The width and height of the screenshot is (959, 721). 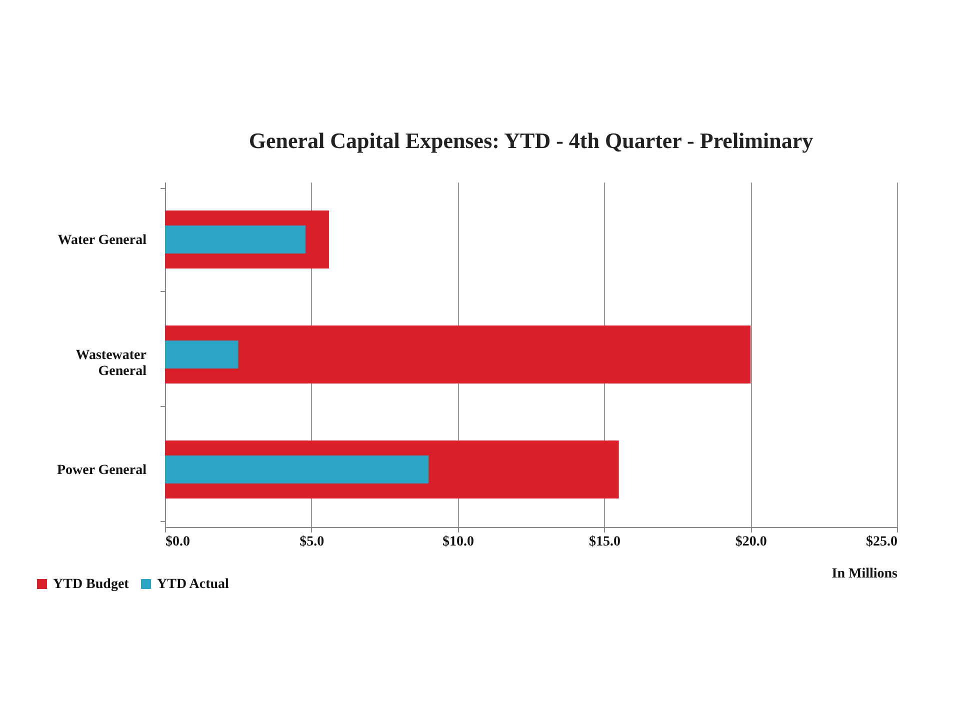 What do you see at coordinates (751, 542) in the screenshot?
I see `x-tick-label: $20.0` at bounding box center [751, 542].